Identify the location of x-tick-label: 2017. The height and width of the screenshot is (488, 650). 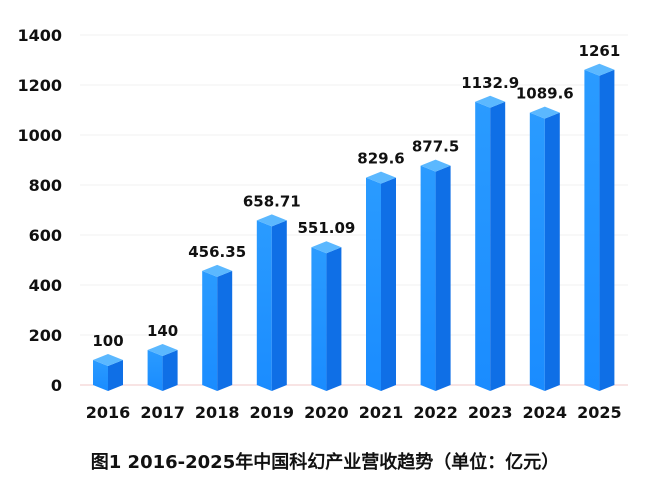
(162, 412).